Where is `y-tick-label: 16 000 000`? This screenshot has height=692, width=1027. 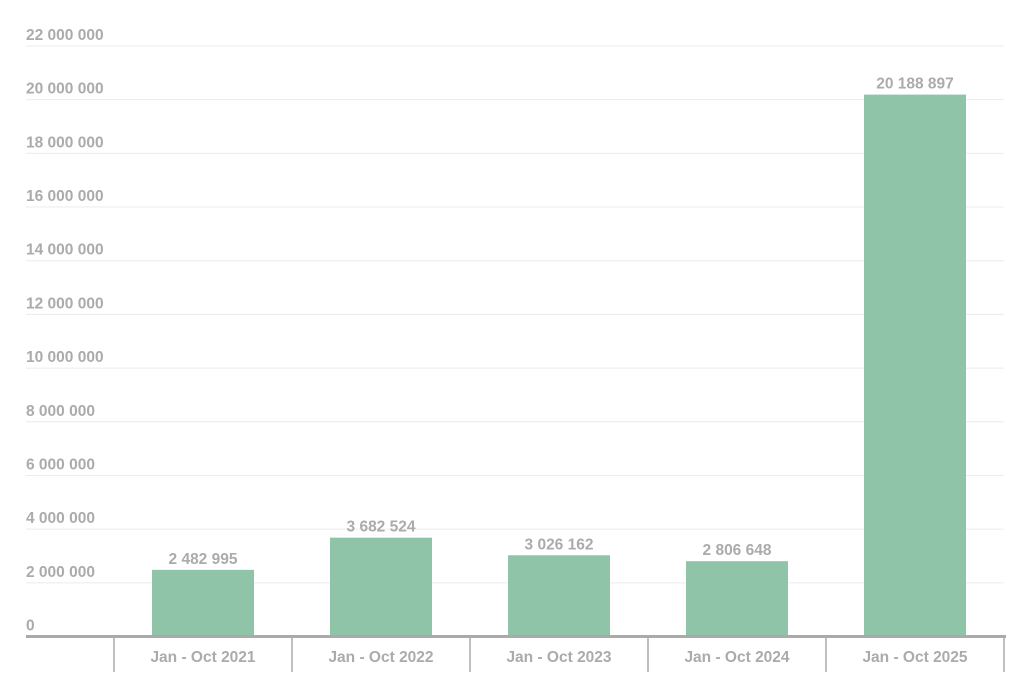
y-tick-label: 16 000 000 is located at coordinates (65, 196).